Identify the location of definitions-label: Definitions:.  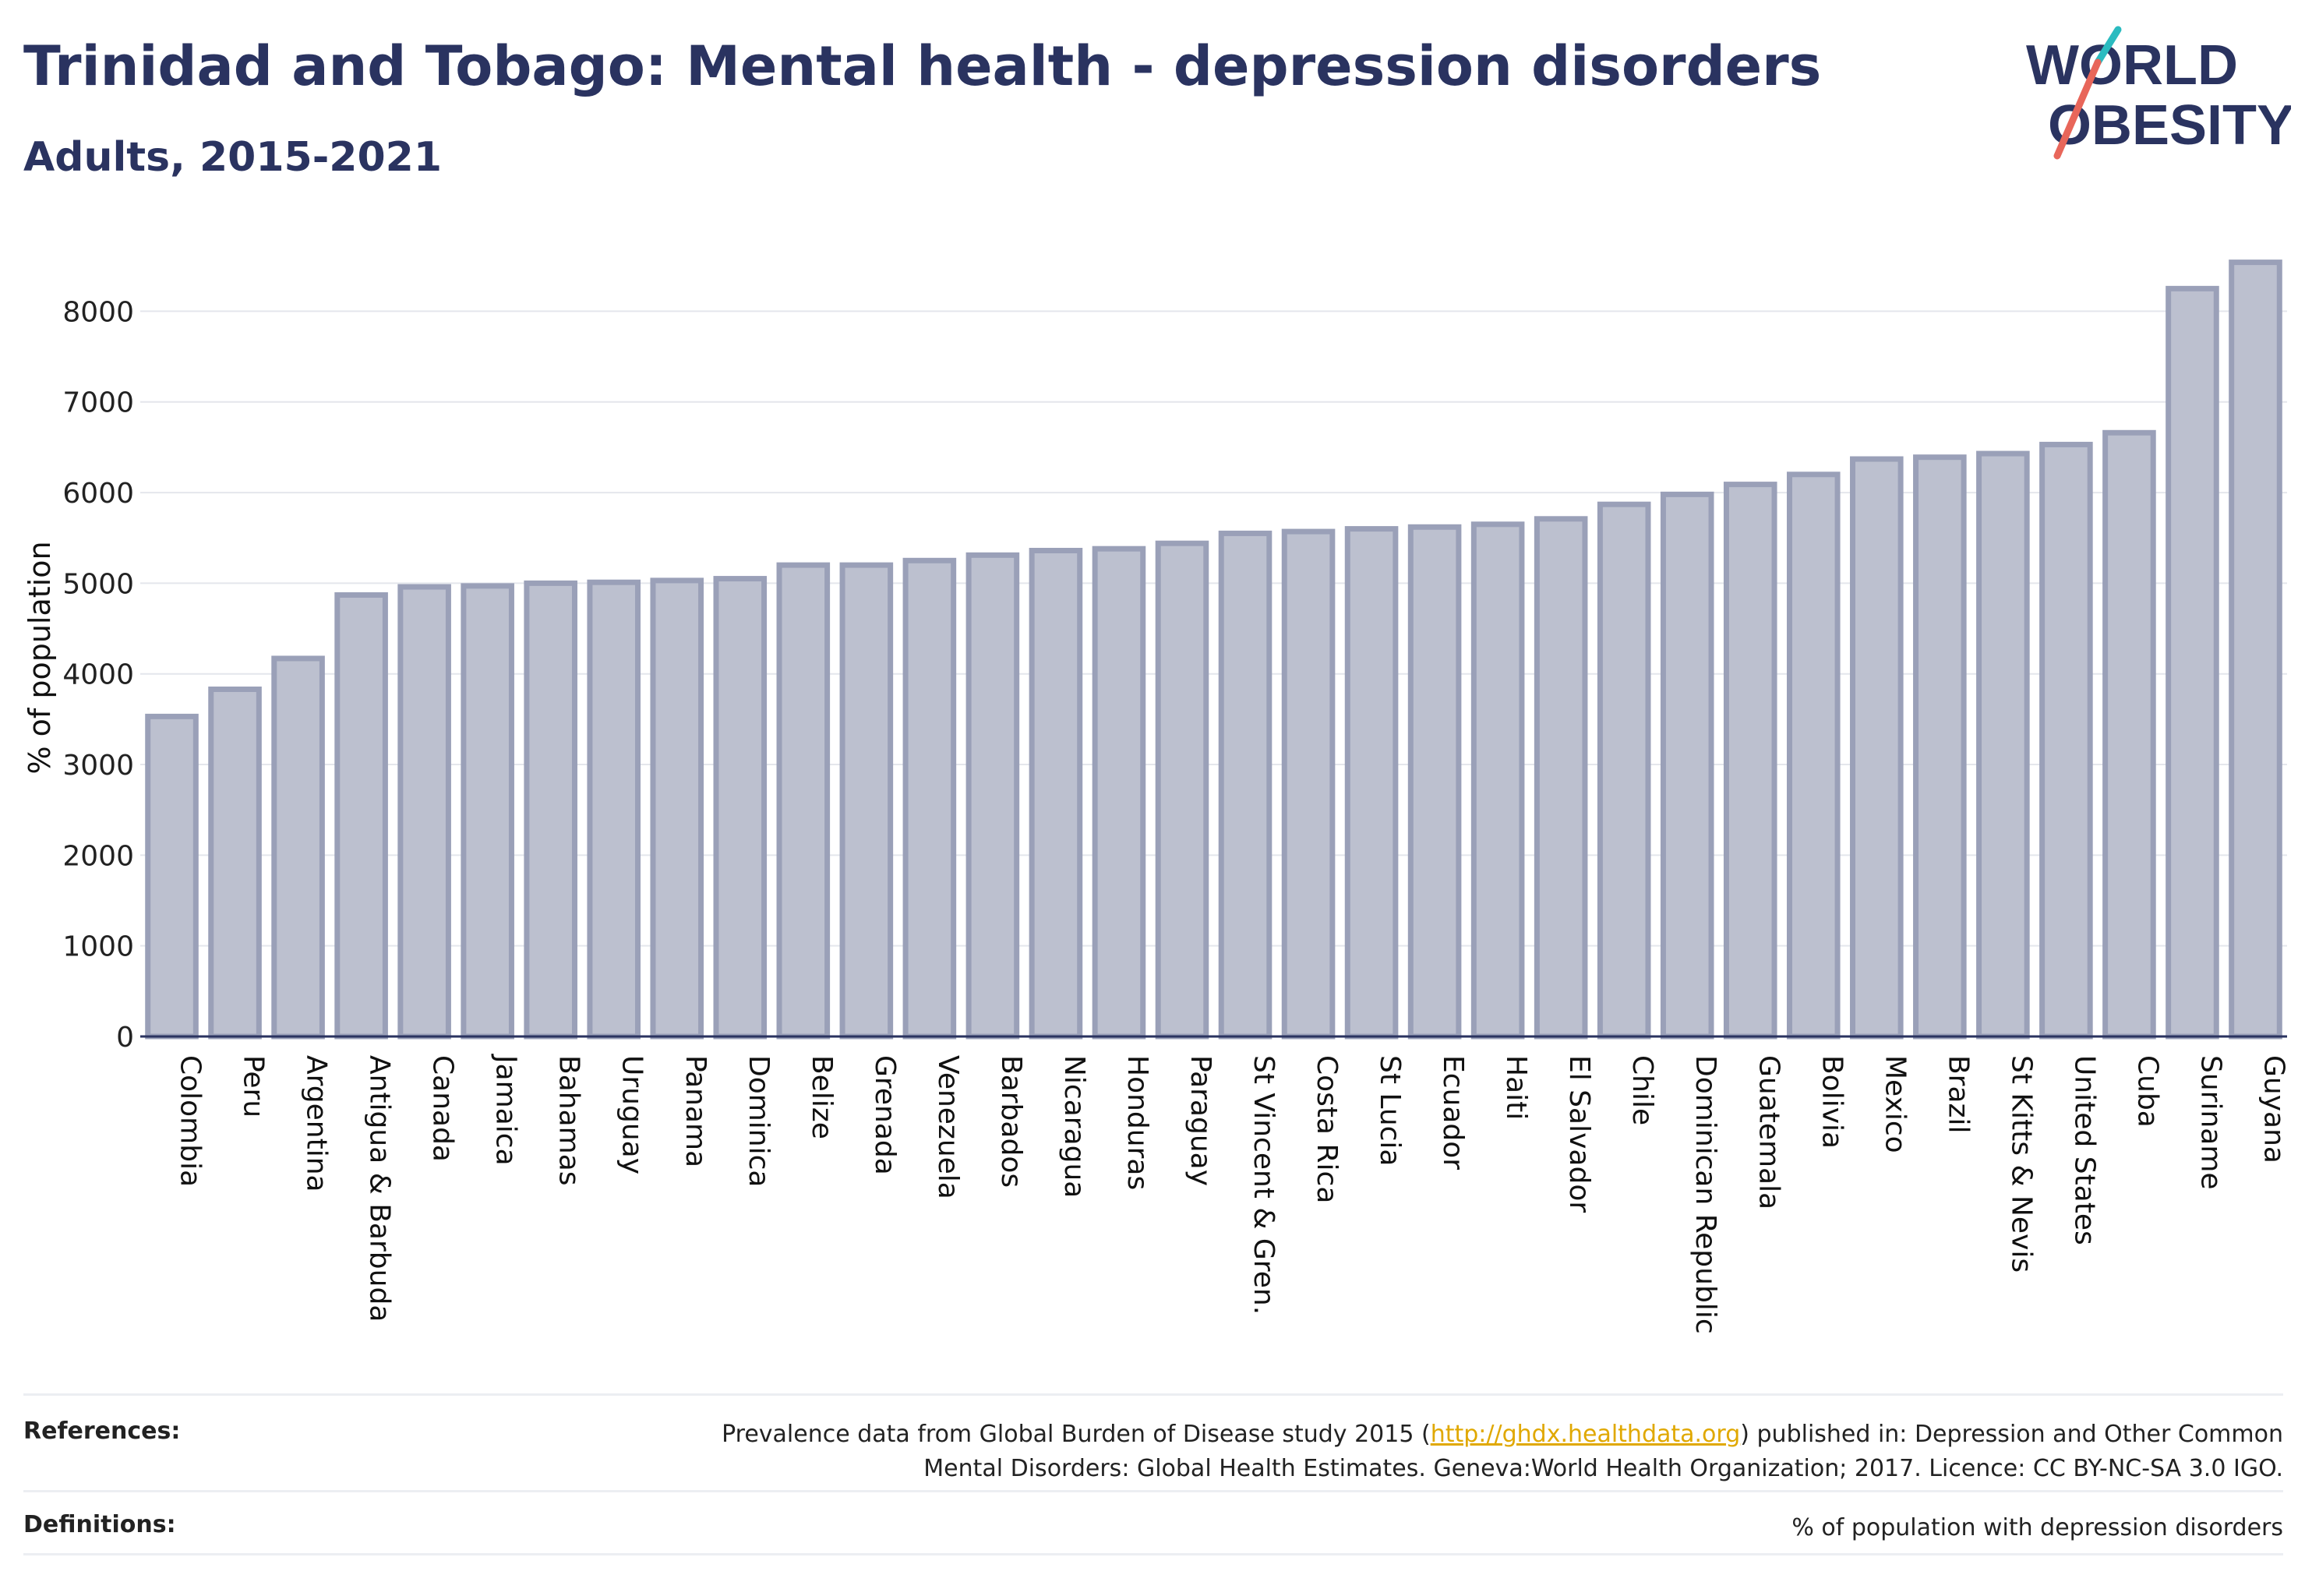
(99, 1524).